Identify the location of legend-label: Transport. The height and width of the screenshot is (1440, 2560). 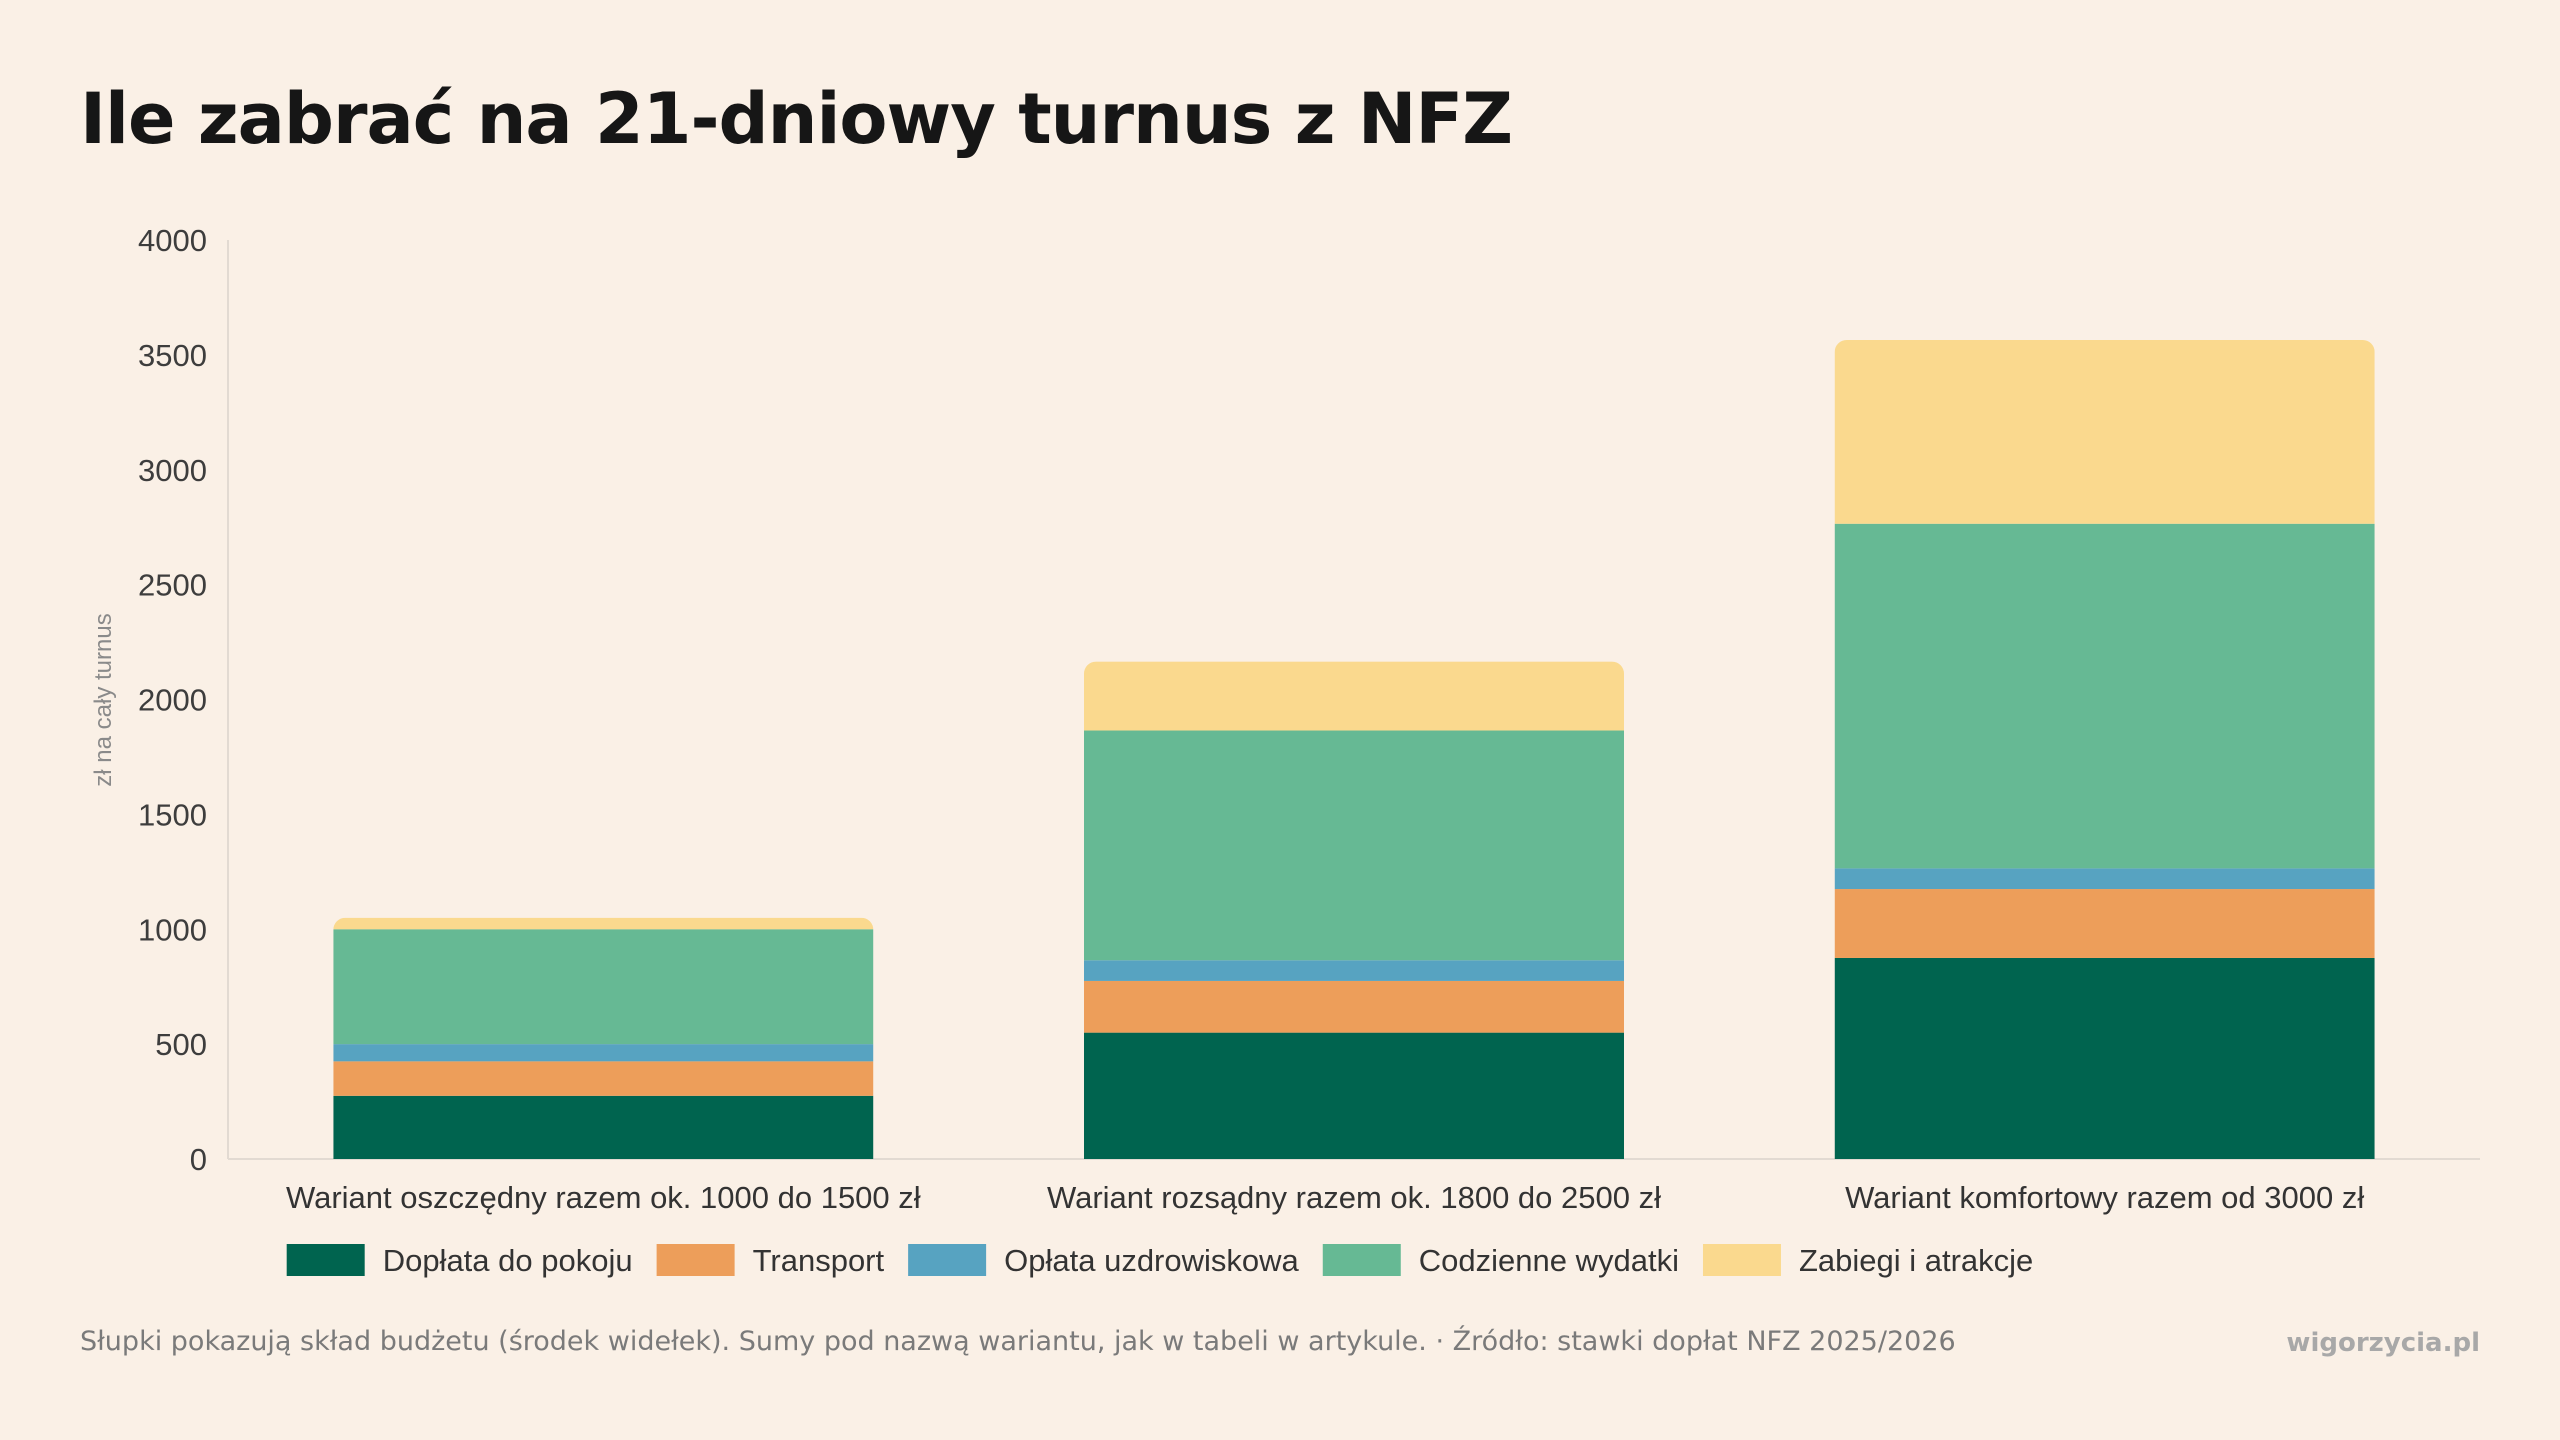
(819, 1260).